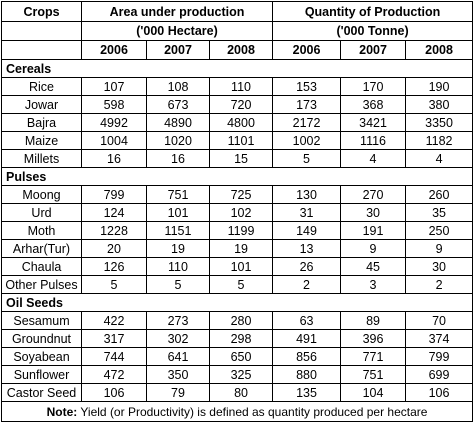  Describe the element at coordinates (178, 248) in the screenshot. I see `area-cell: 19` at that location.